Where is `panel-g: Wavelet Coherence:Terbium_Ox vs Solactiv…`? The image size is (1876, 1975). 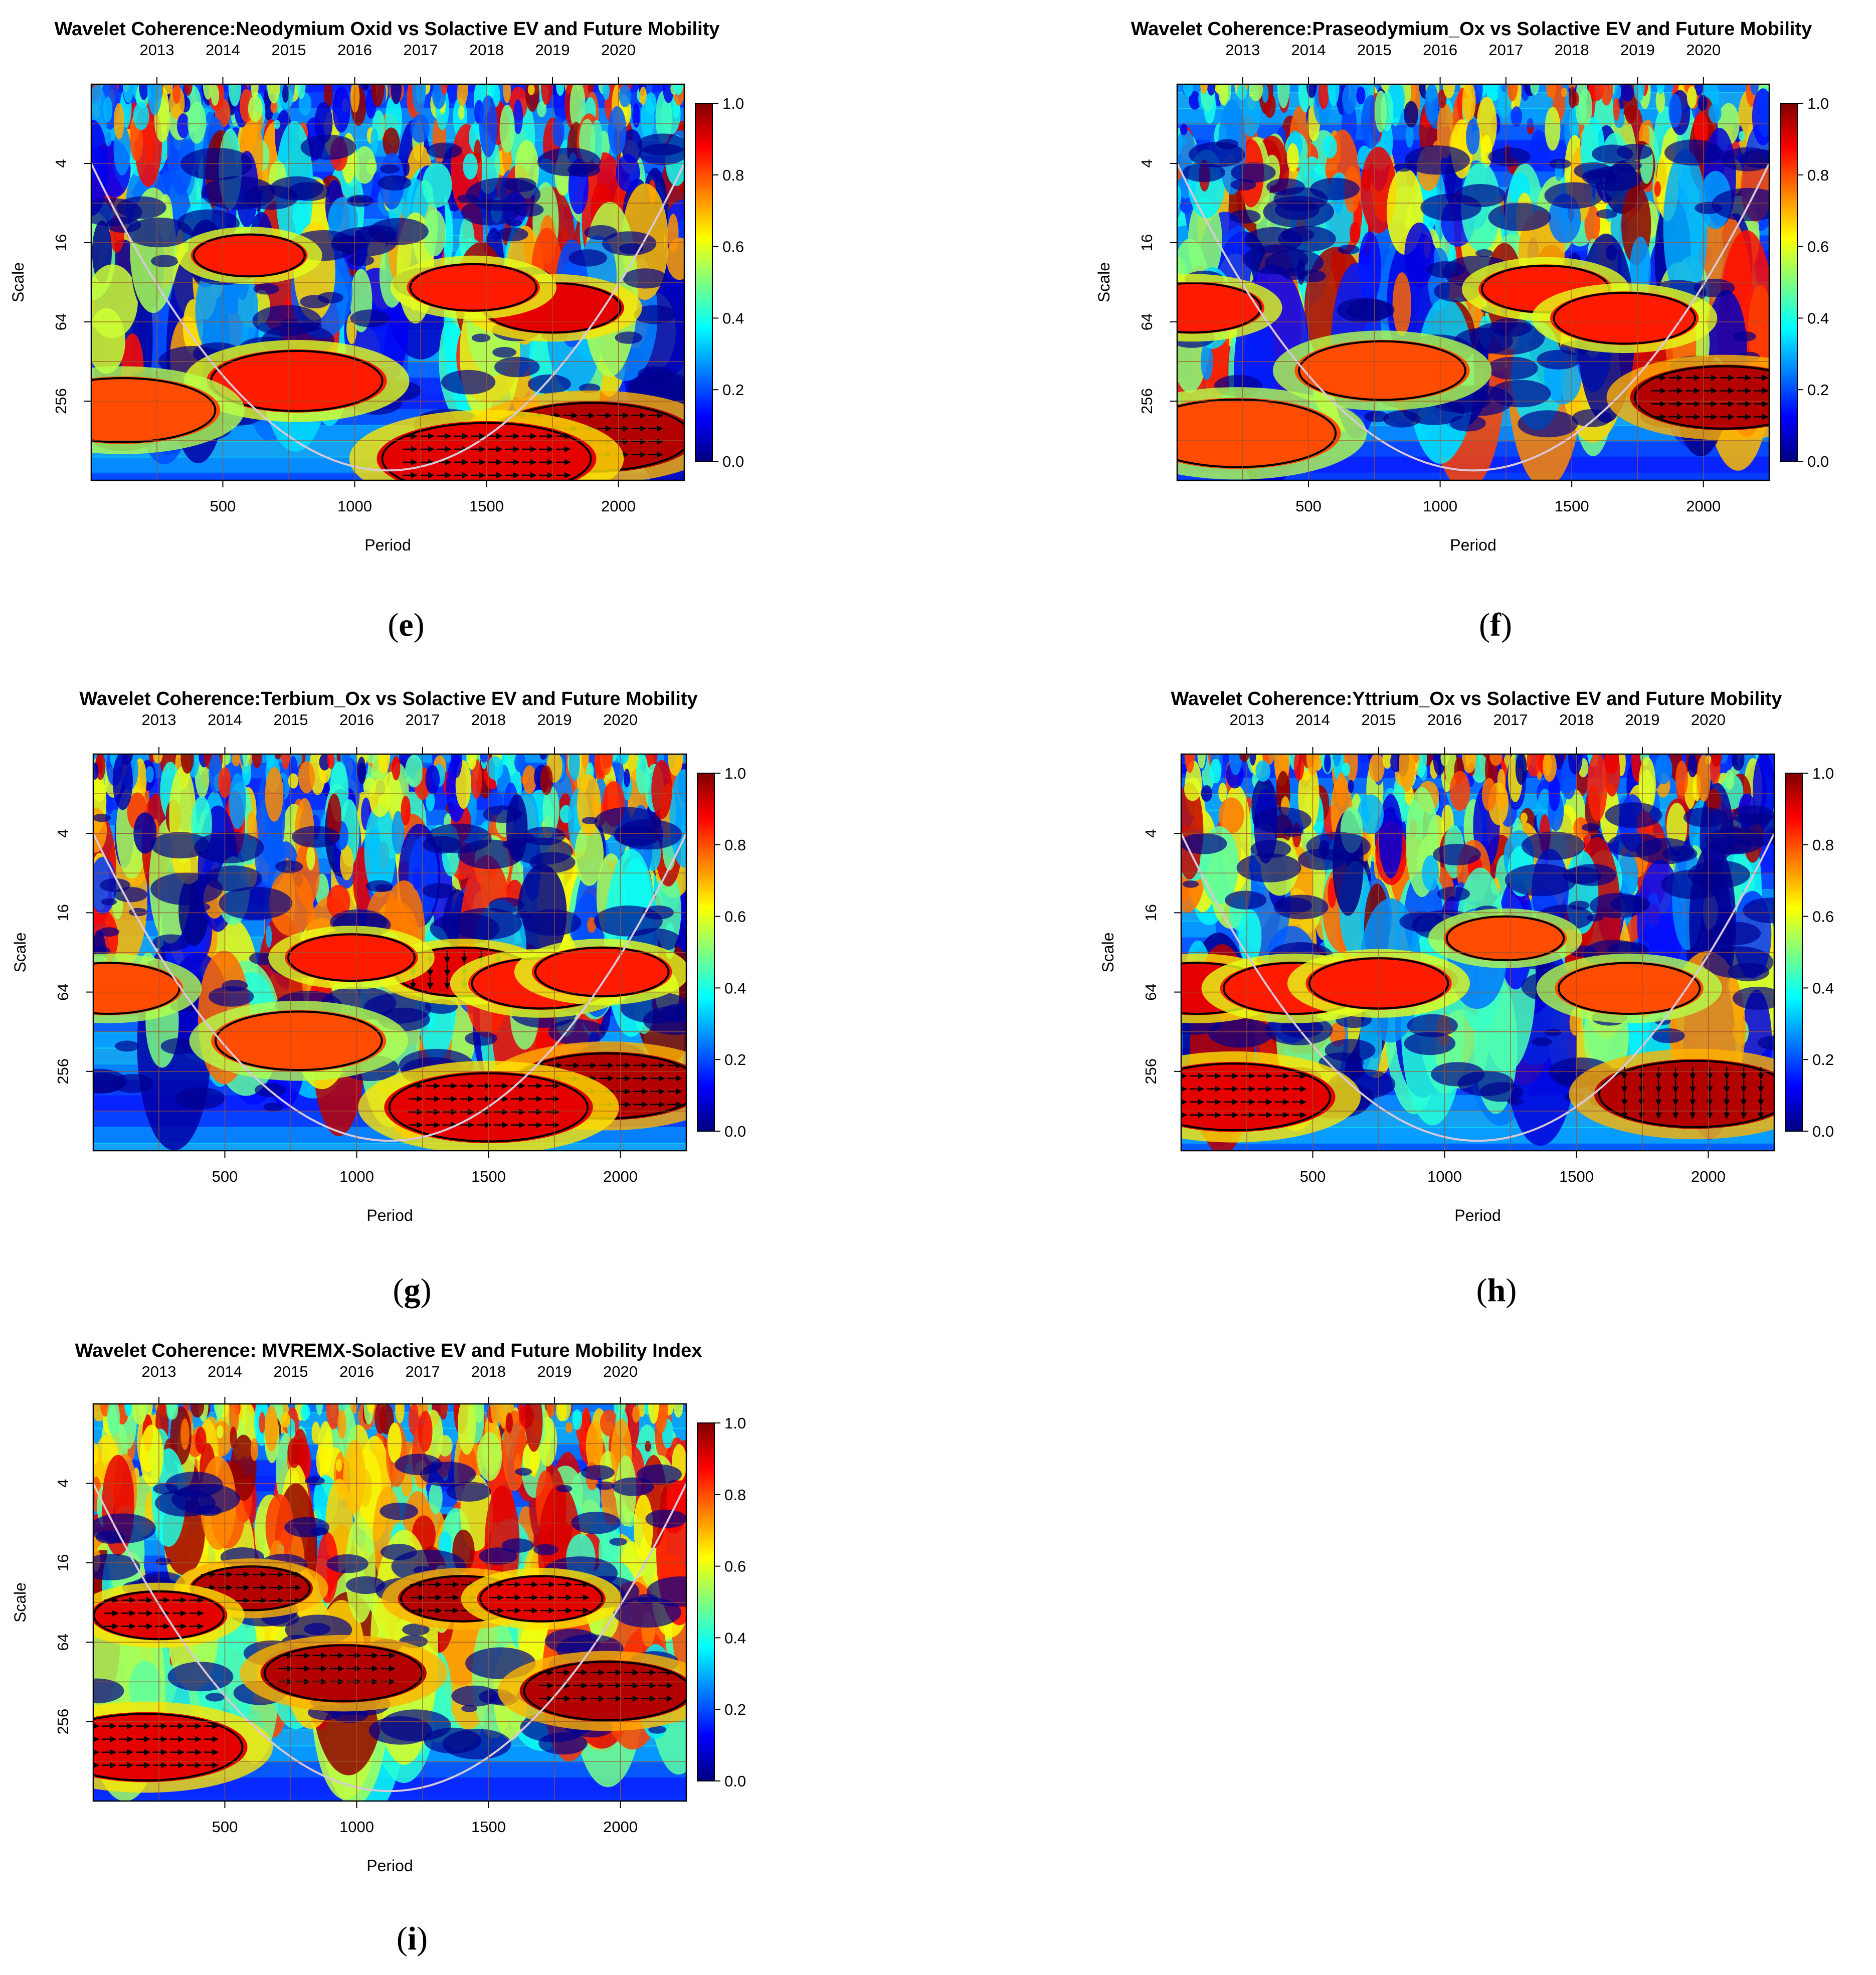 panel-g: Wavelet Coherence:Terbium_Ox vs Solactiv… is located at coordinates (379, 998).